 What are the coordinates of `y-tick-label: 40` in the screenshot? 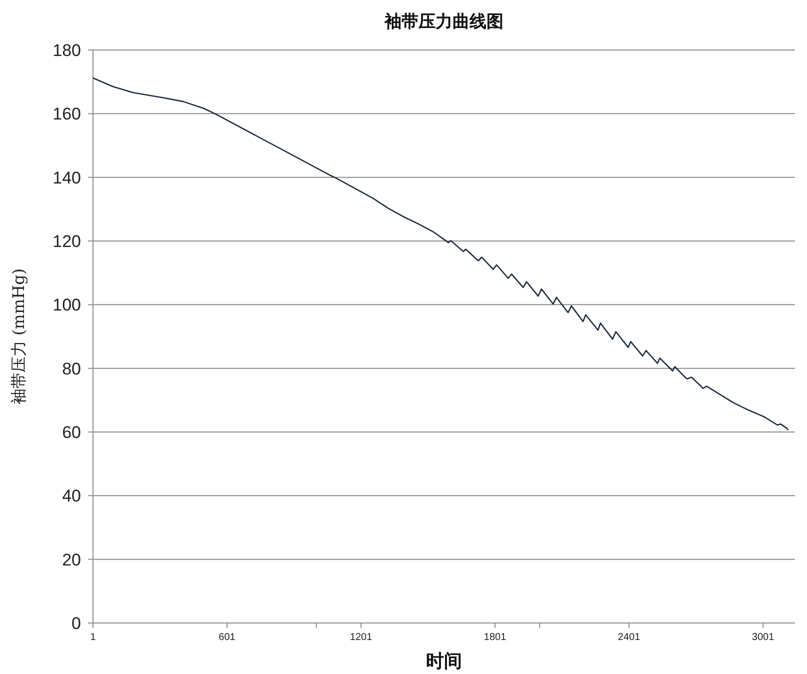 It's located at (71, 496).